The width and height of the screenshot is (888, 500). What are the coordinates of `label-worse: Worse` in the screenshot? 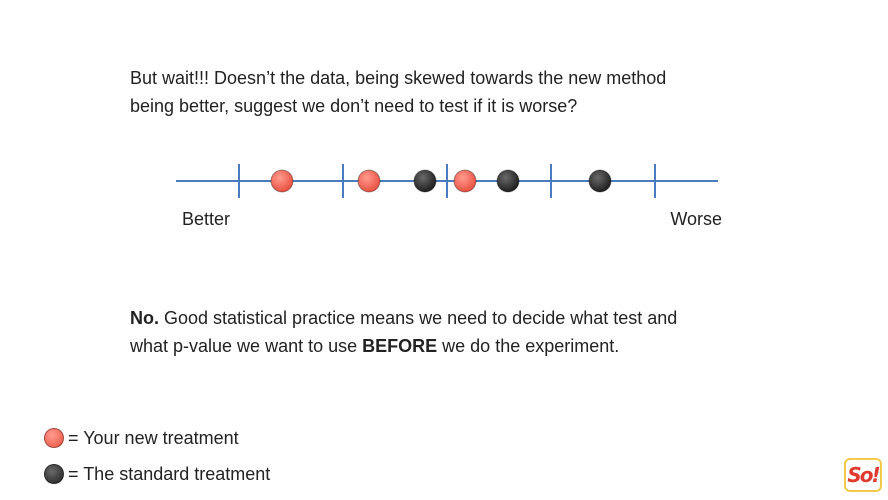 It's located at (696, 219).